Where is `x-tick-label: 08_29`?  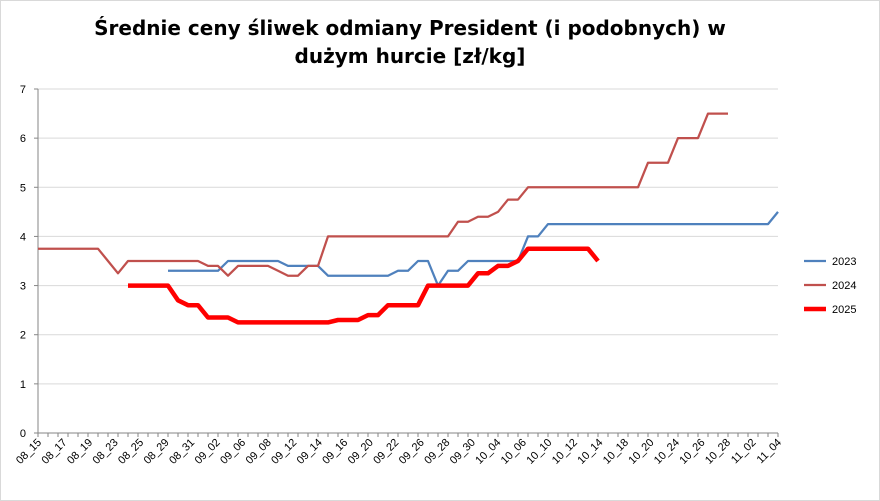
x-tick-label: 08_29 is located at coordinates (157, 452).